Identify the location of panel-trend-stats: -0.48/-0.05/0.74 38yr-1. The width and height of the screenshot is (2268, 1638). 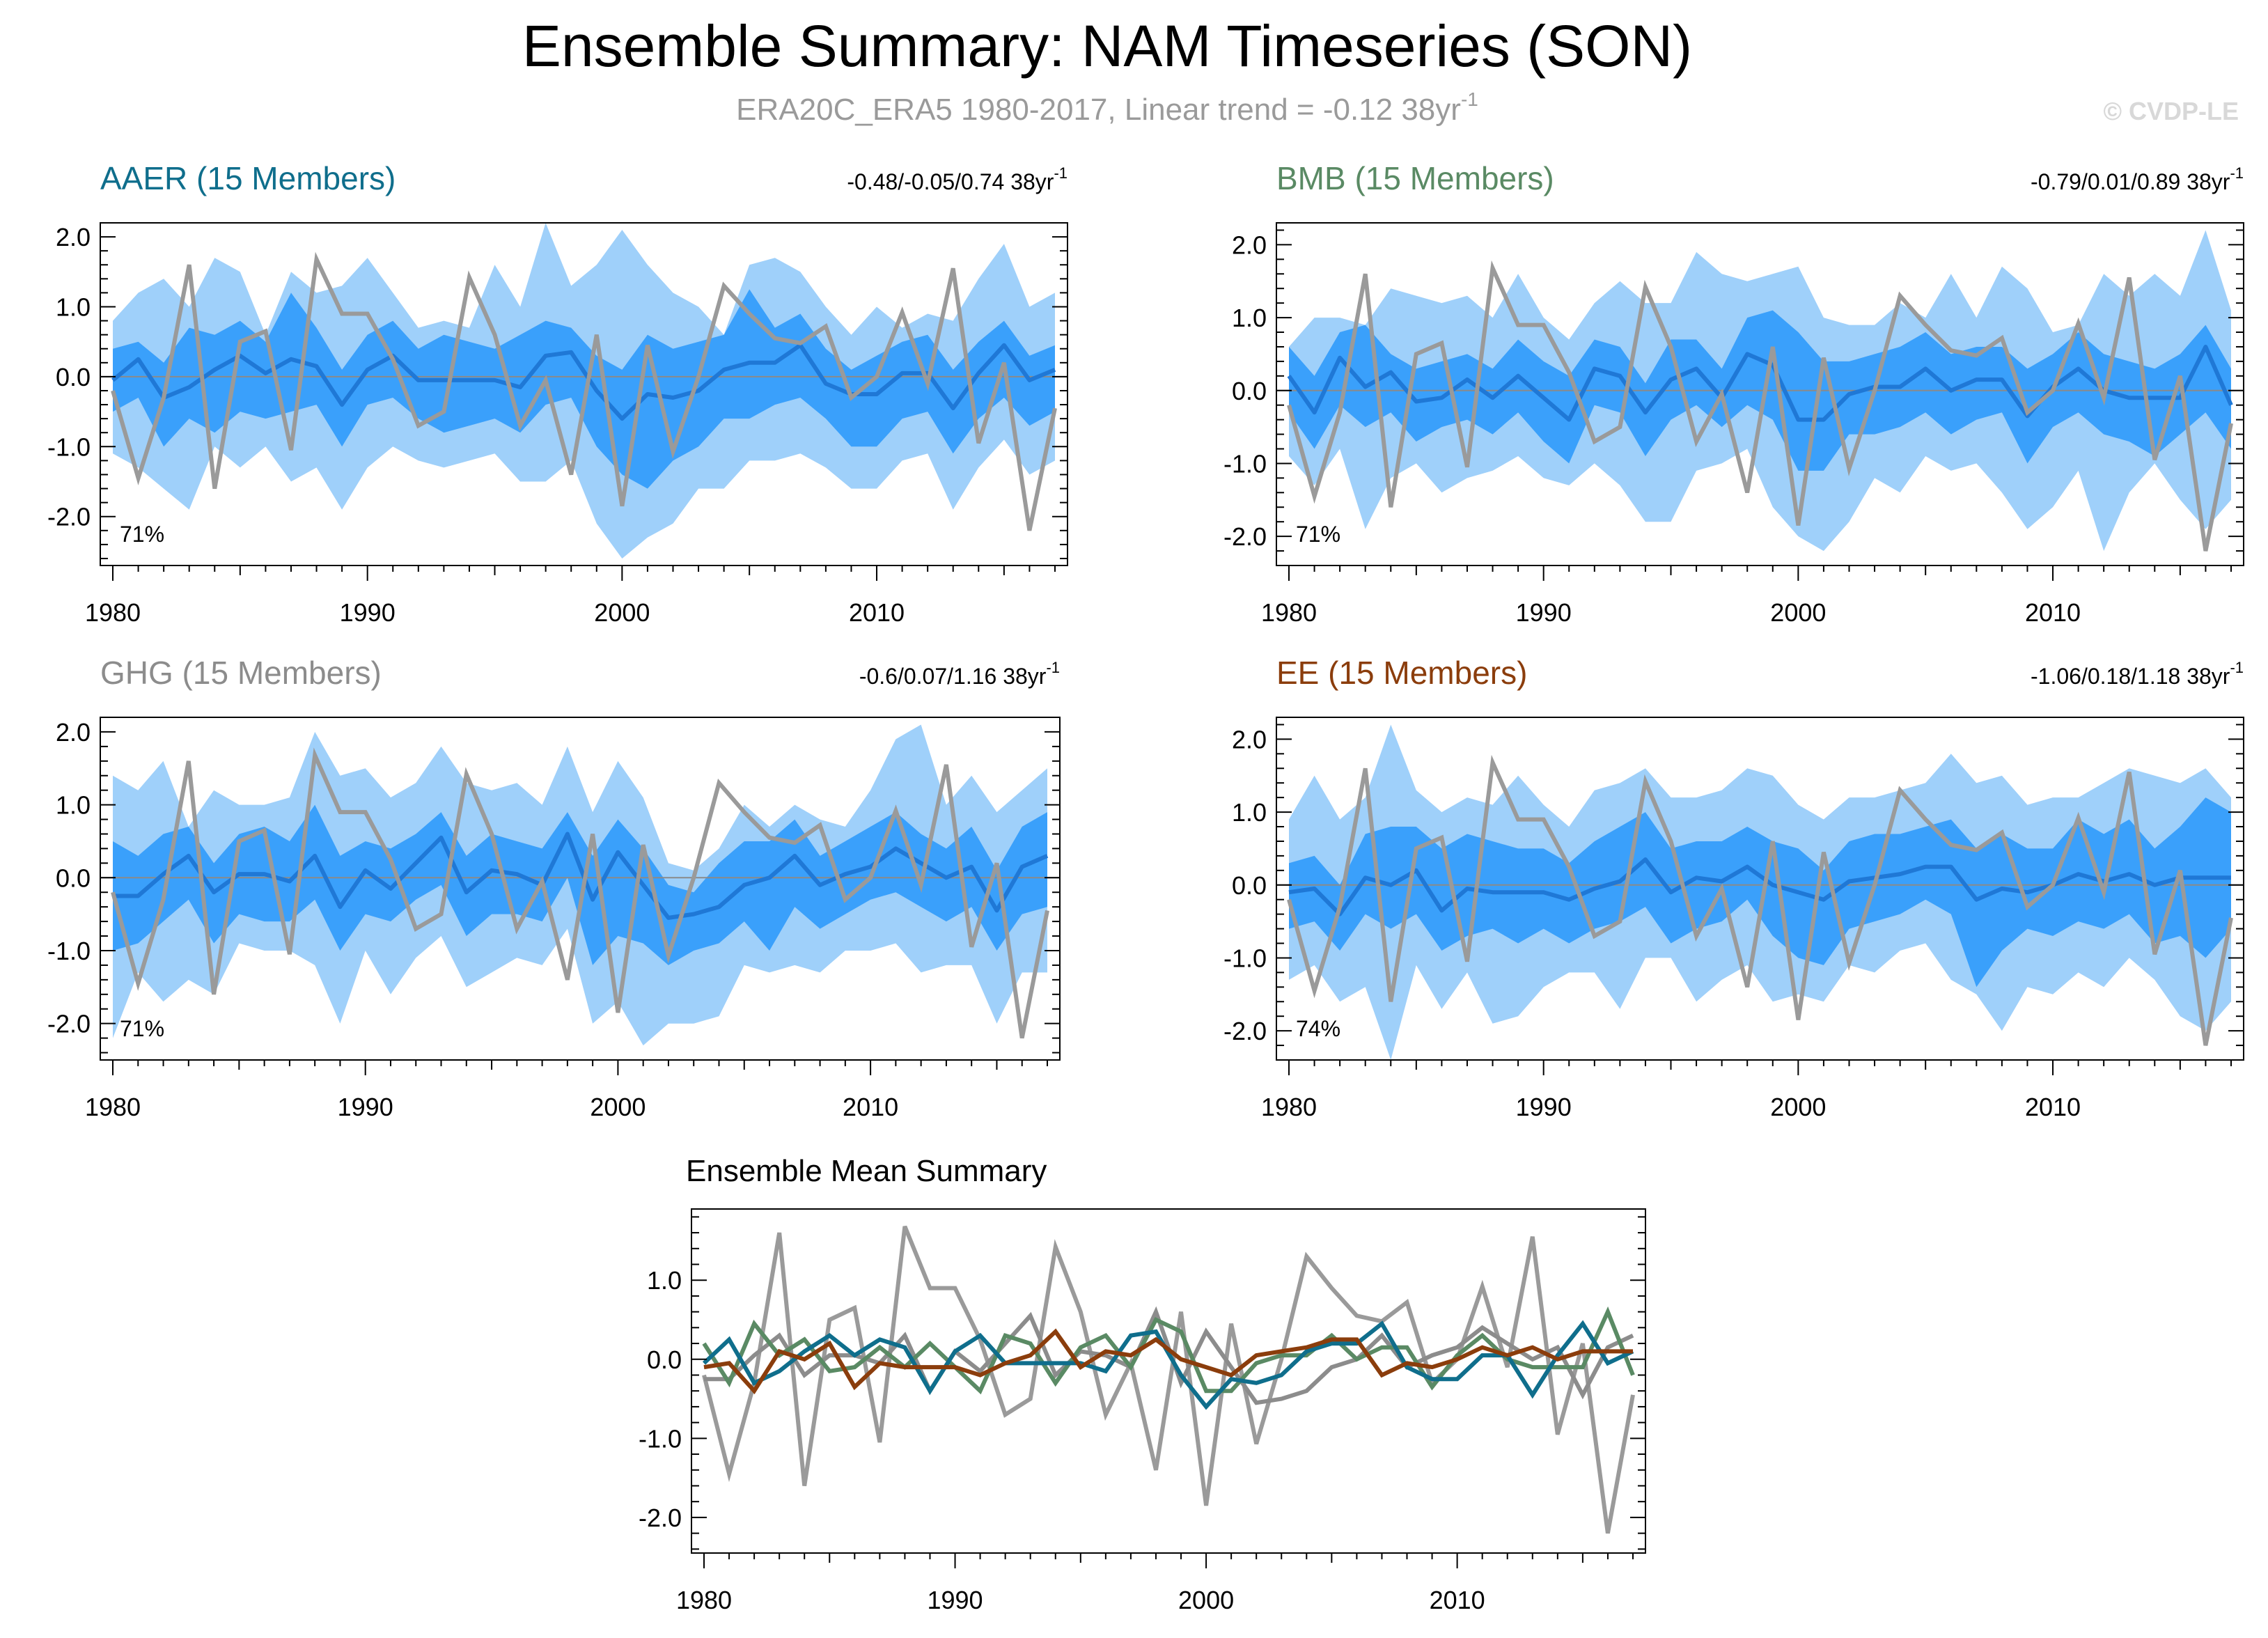
(957, 179).